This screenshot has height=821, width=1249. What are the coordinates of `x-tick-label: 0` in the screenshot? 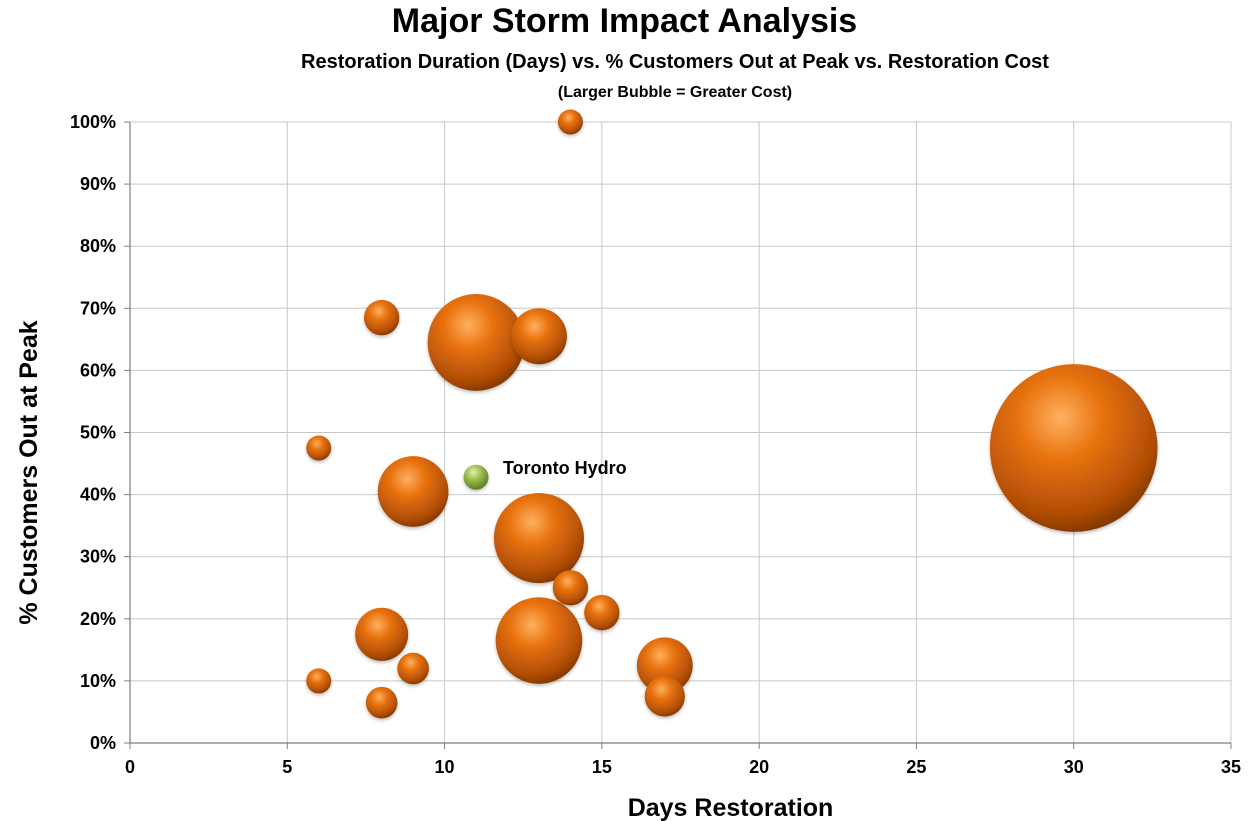 It's located at (130, 767).